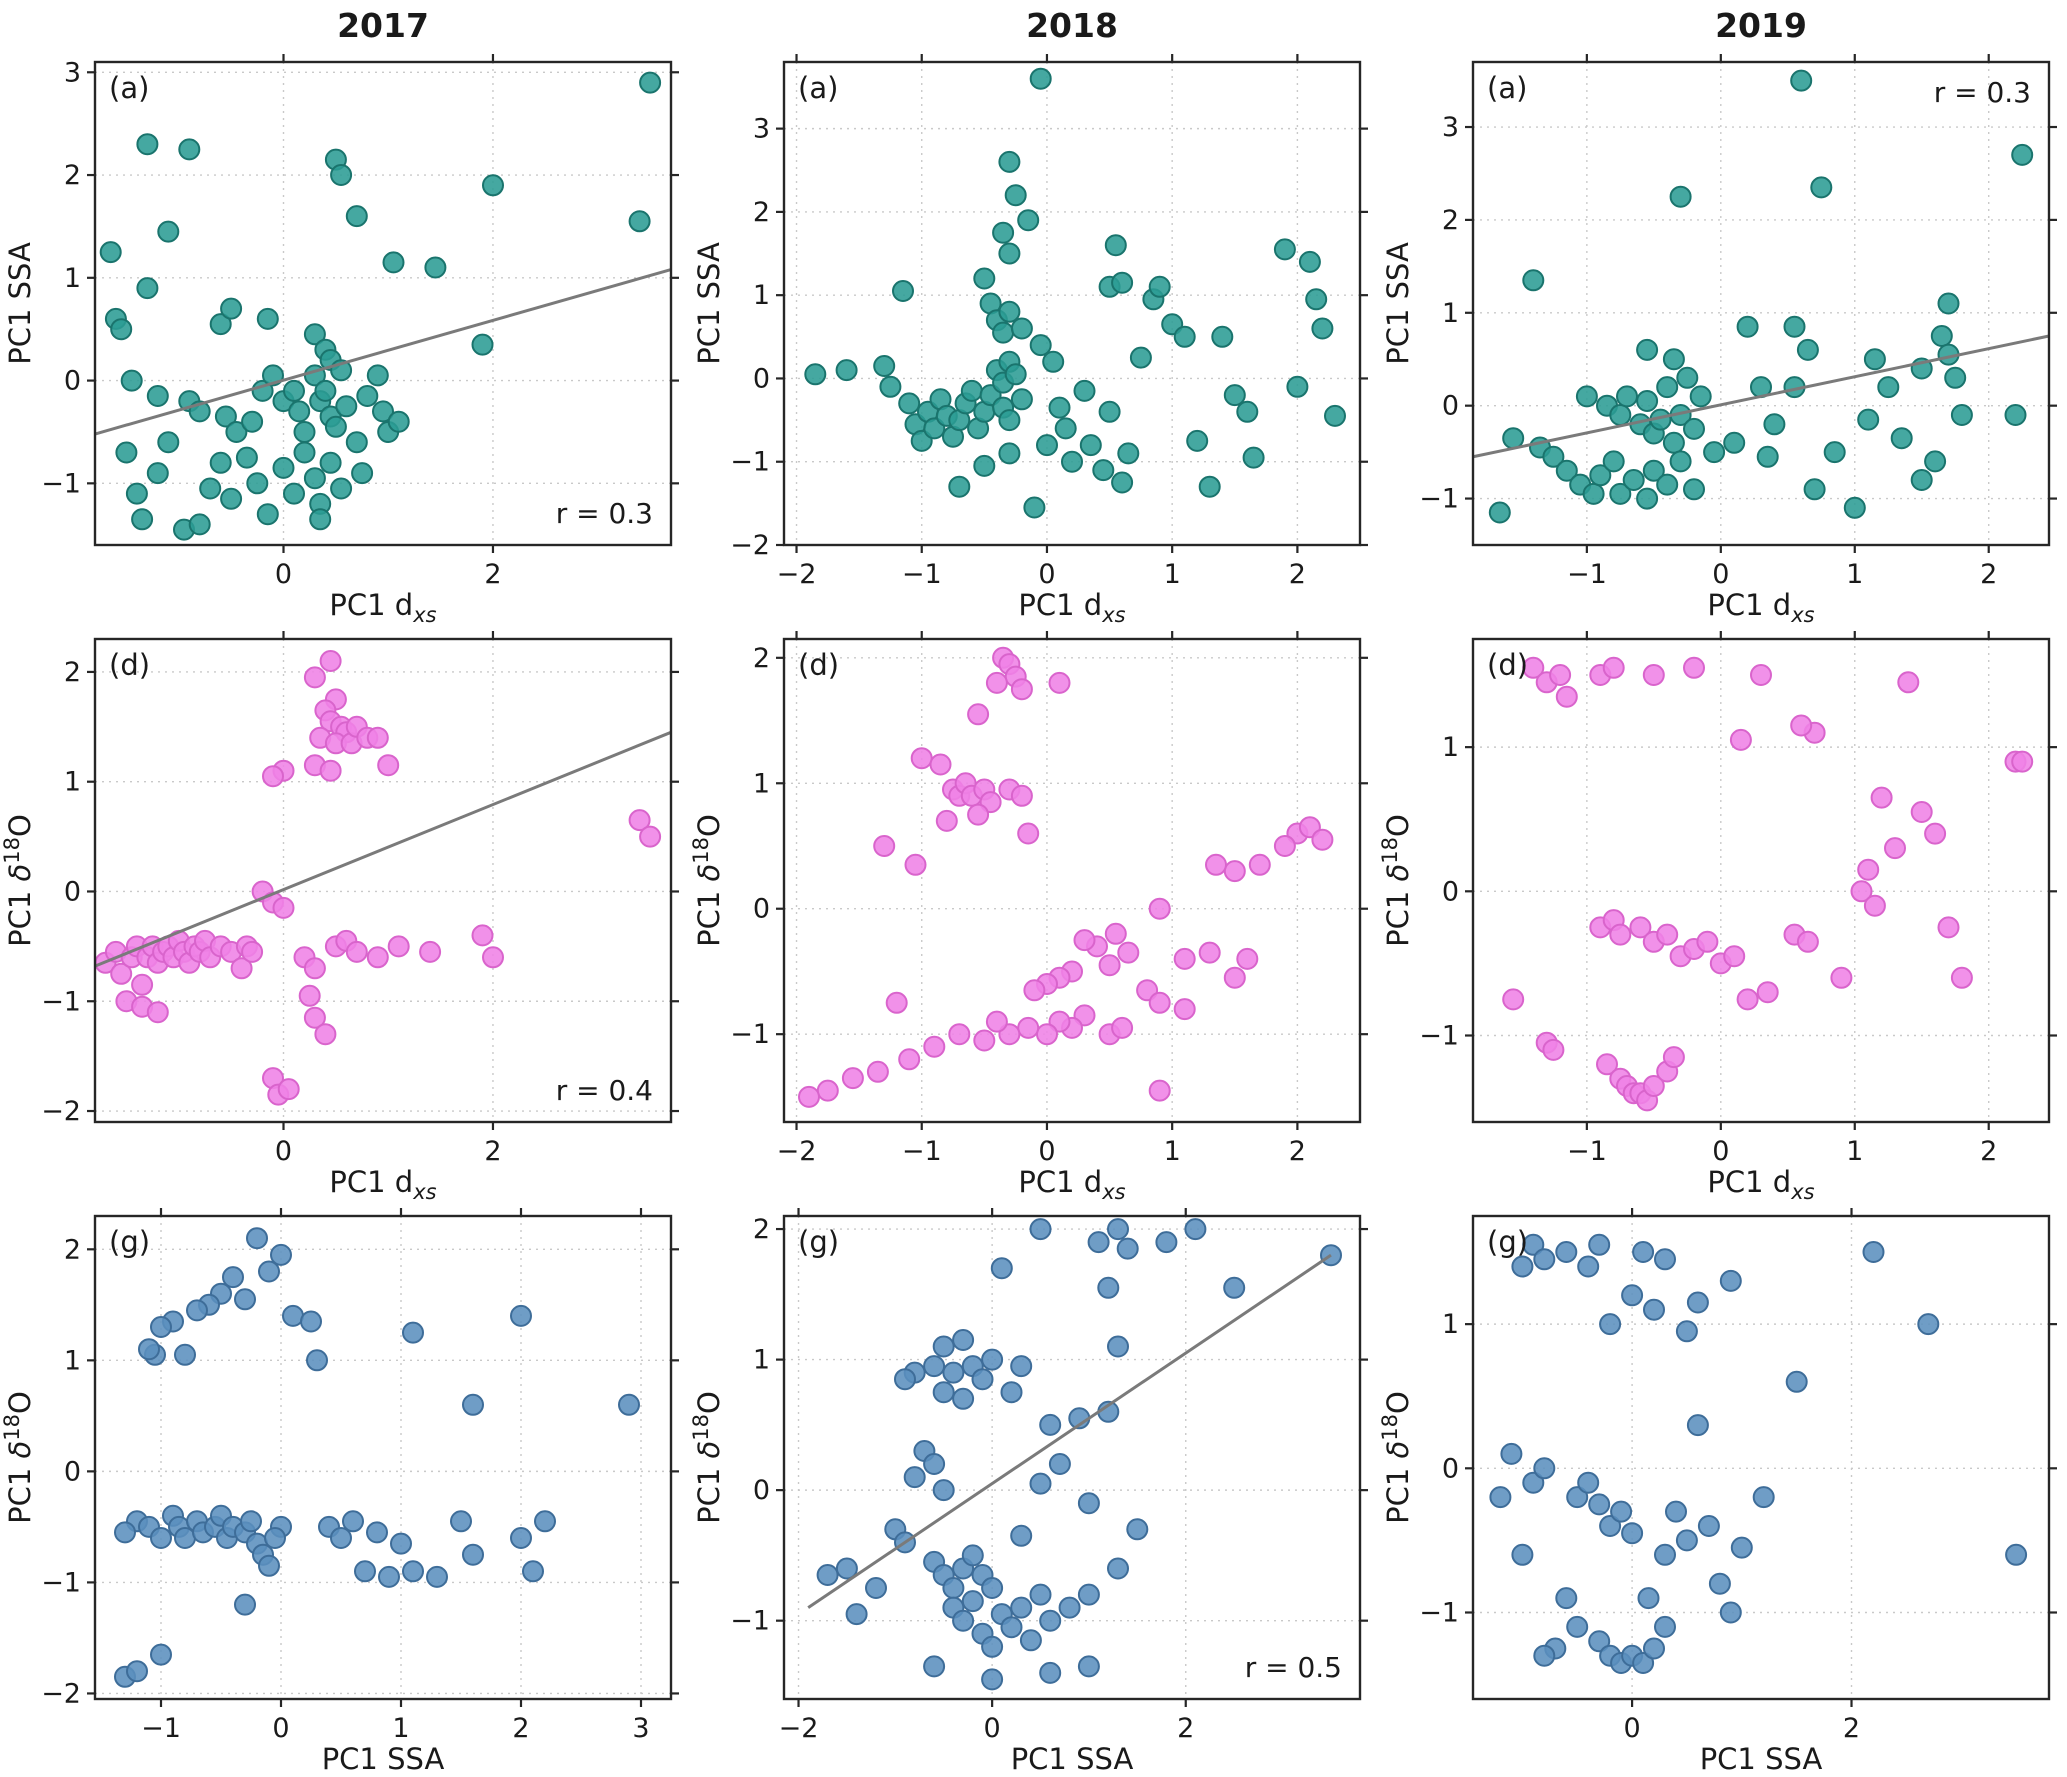  Describe the element at coordinates (1030, 338) in the screenshot. I see `scatter-panel-2018-a: −2 −1 0 1 2 −2 −1 0 1 2 3 PC1 dxs PC1 SSA (a)` at that location.